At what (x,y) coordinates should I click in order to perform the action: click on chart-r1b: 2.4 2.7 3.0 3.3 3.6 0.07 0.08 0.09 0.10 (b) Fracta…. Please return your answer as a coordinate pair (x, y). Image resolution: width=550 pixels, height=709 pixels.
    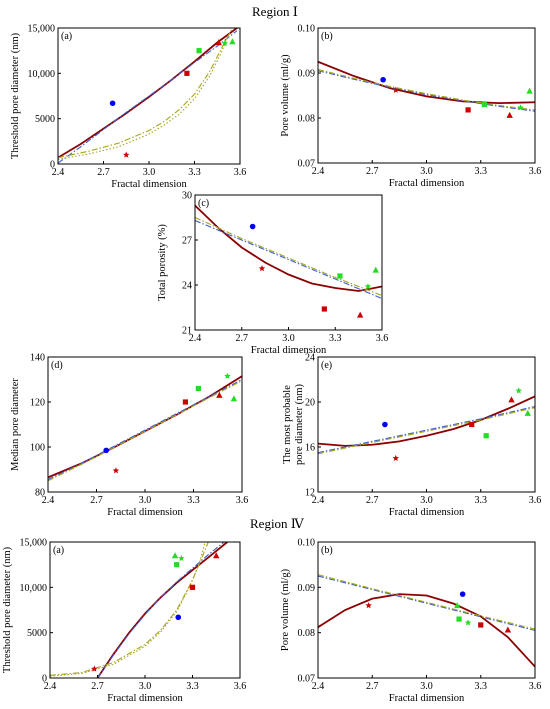
    Looking at the image, I should click on (410, 107).